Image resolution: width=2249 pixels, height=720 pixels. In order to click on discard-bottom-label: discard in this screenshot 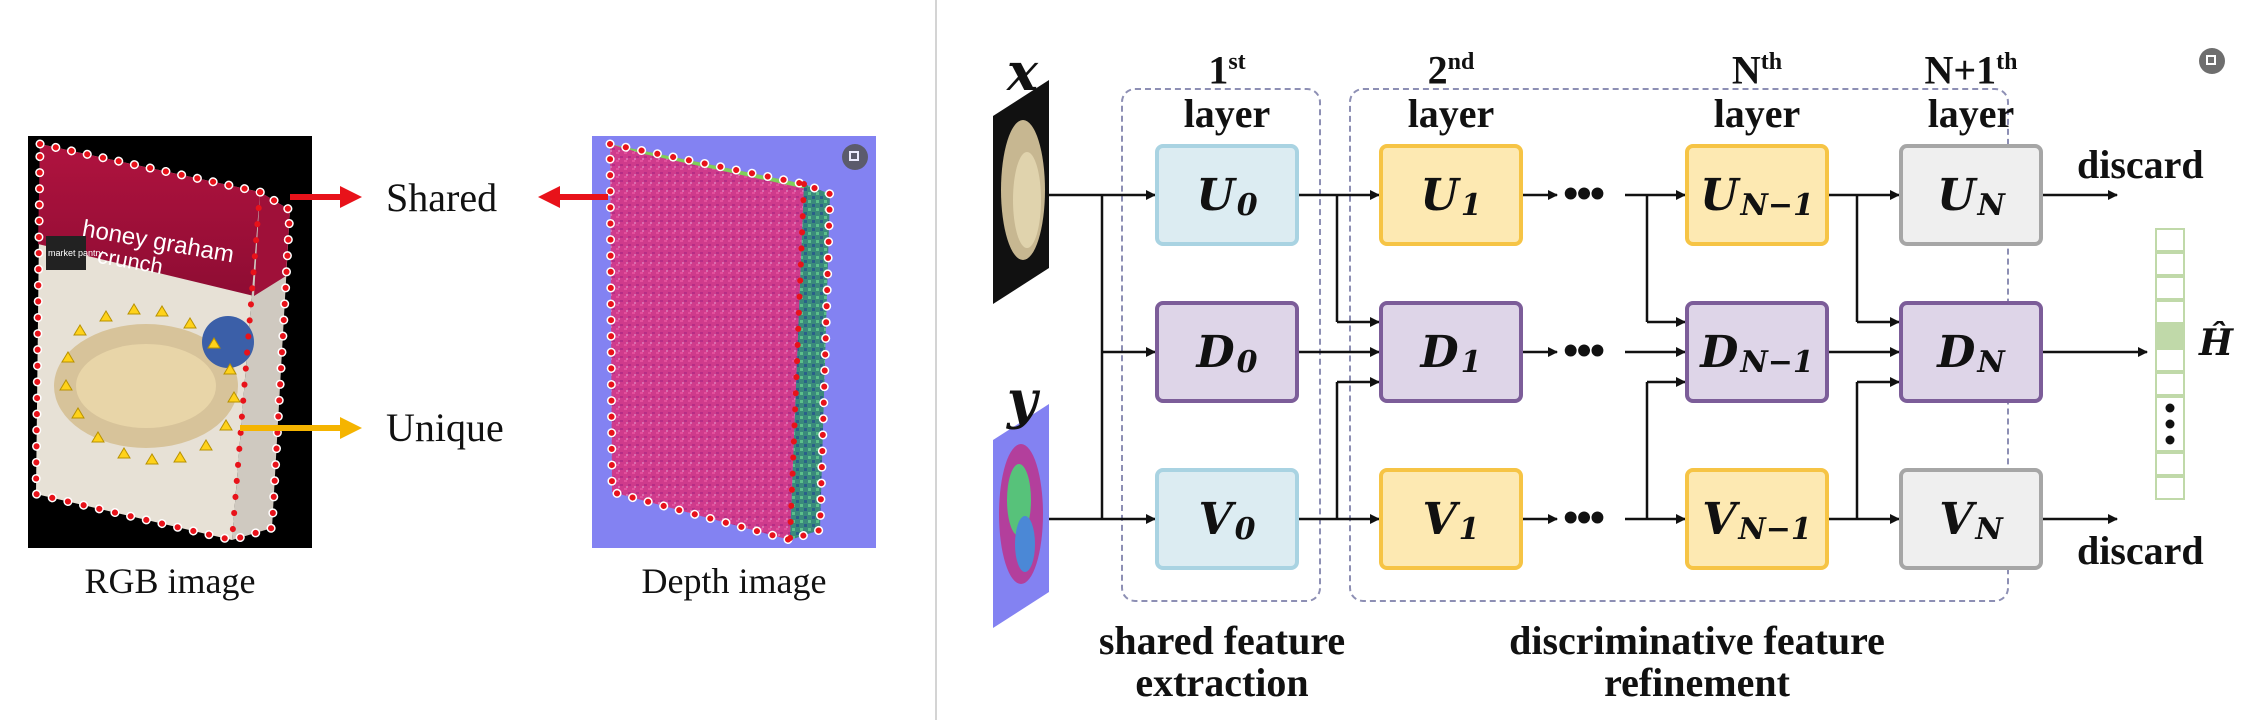, I will do `click(2140, 550)`.